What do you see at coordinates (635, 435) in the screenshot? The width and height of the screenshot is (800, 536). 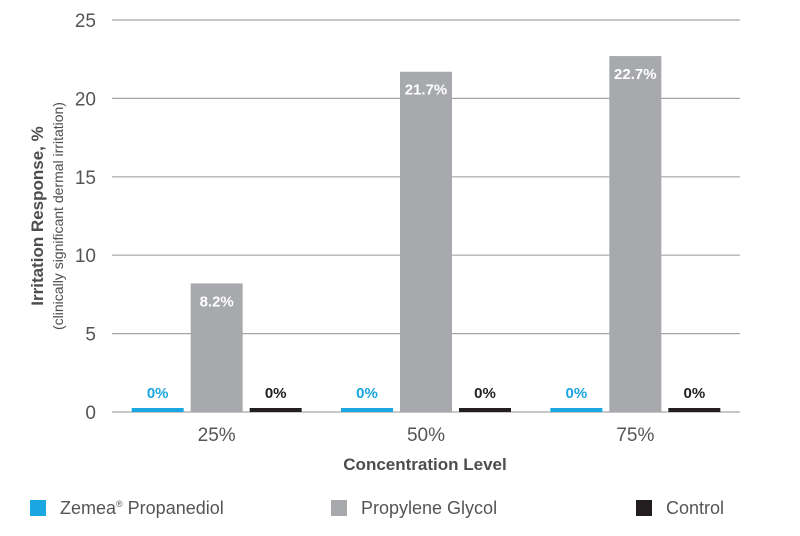 I see `x-tick-3: 75%` at bounding box center [635, 435].